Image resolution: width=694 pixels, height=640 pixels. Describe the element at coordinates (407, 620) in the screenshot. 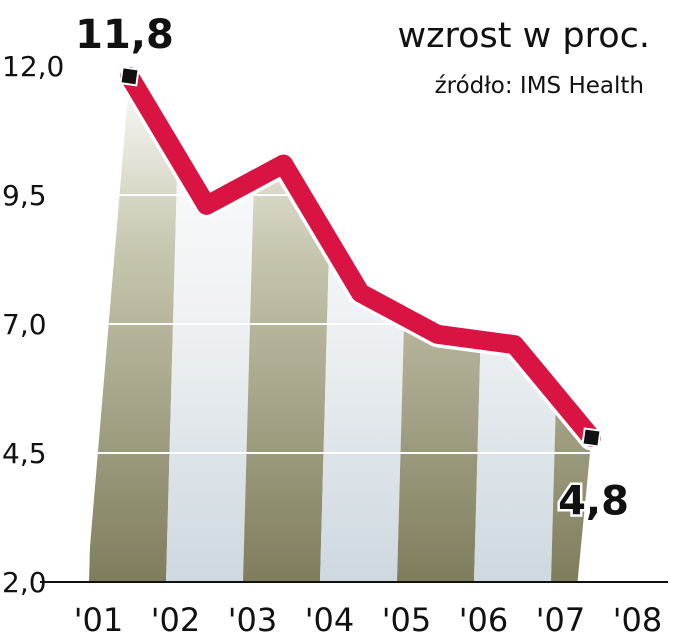

I see `x-tick-label: '05` at that location.